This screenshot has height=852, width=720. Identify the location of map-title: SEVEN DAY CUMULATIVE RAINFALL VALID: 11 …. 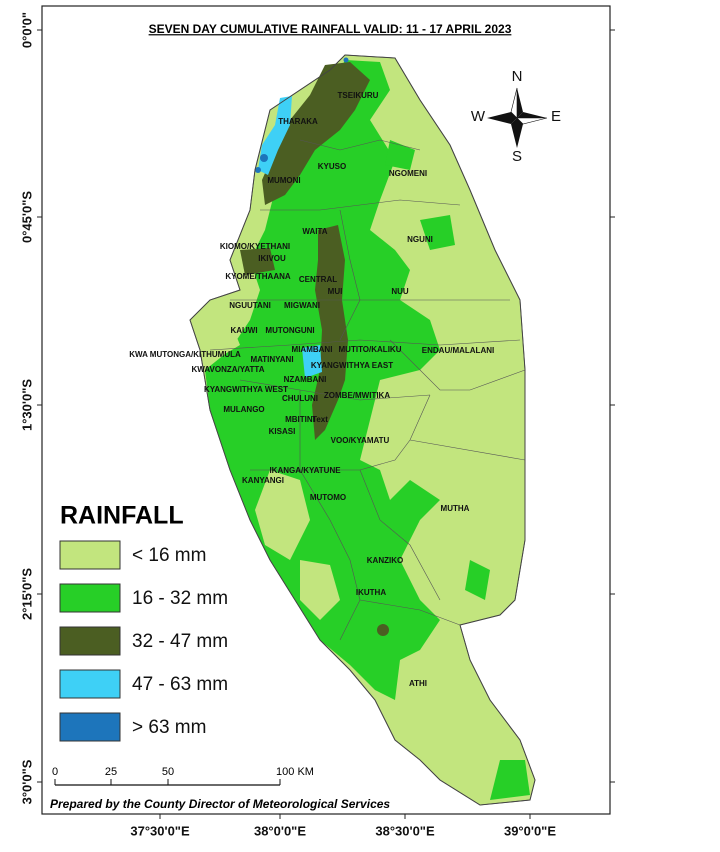
(330, 29).